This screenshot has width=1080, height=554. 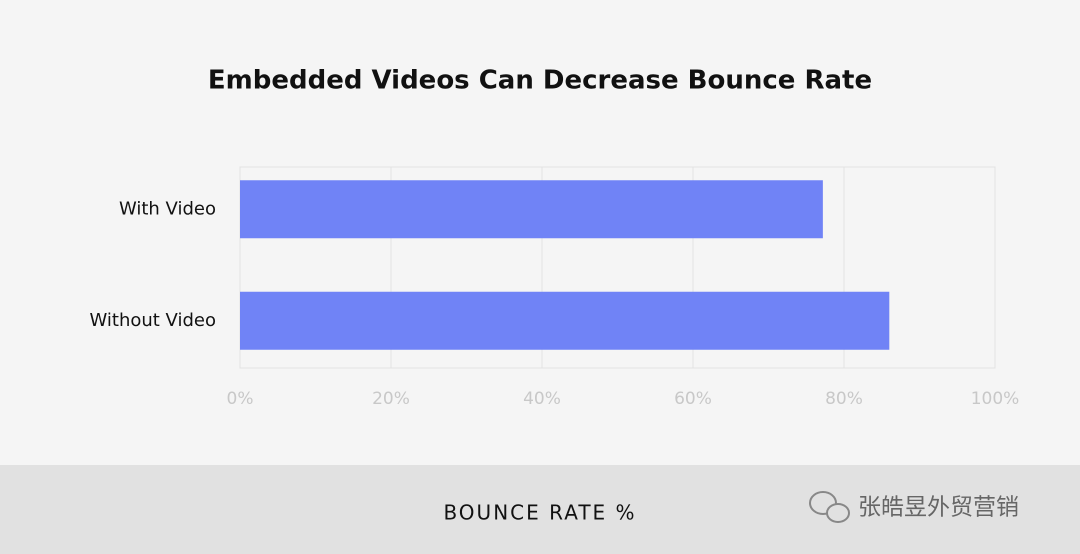 What do you see at coordinates (844, 399) in the screenshot?
I see `x-tick-label: 80%` at bounding box center [844, 399].